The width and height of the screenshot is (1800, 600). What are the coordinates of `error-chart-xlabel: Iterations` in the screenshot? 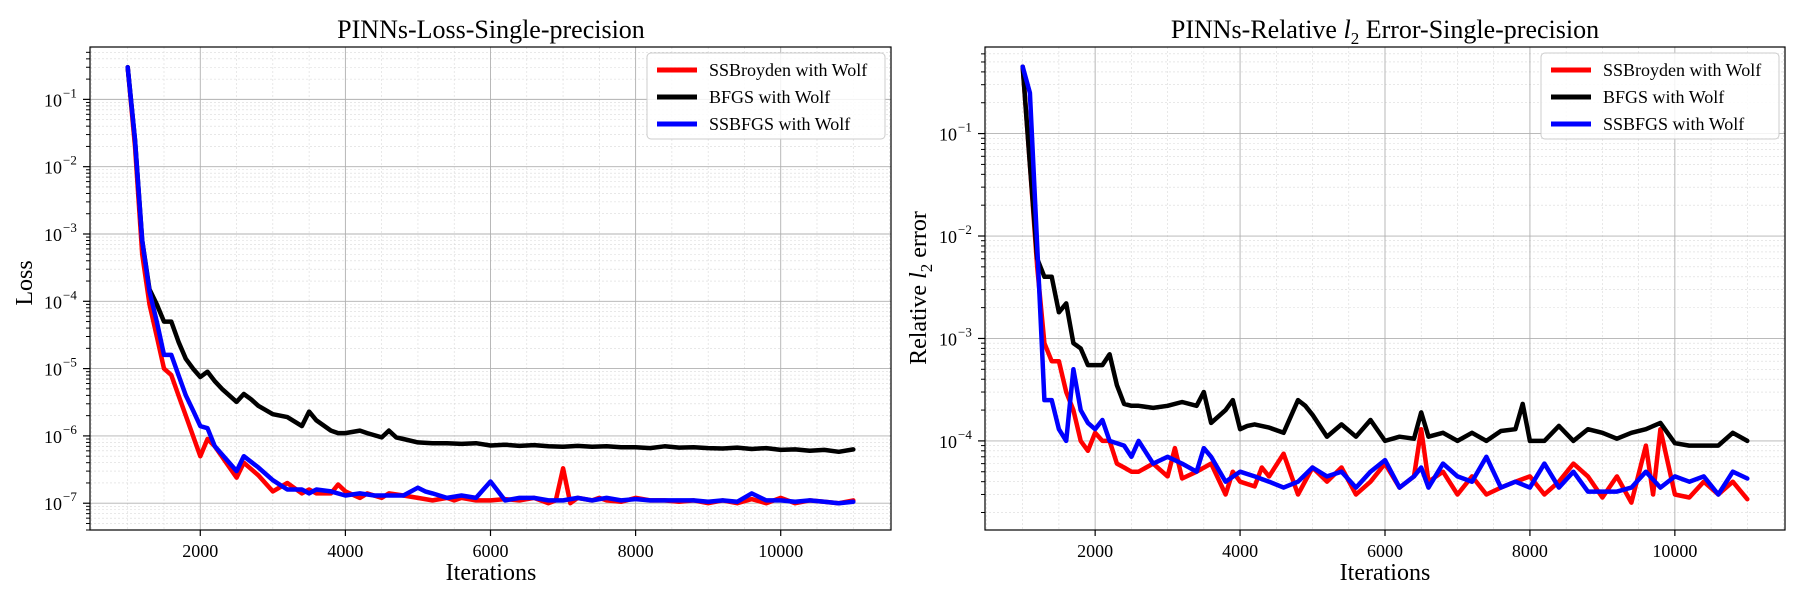 It's located at (1385, 573).